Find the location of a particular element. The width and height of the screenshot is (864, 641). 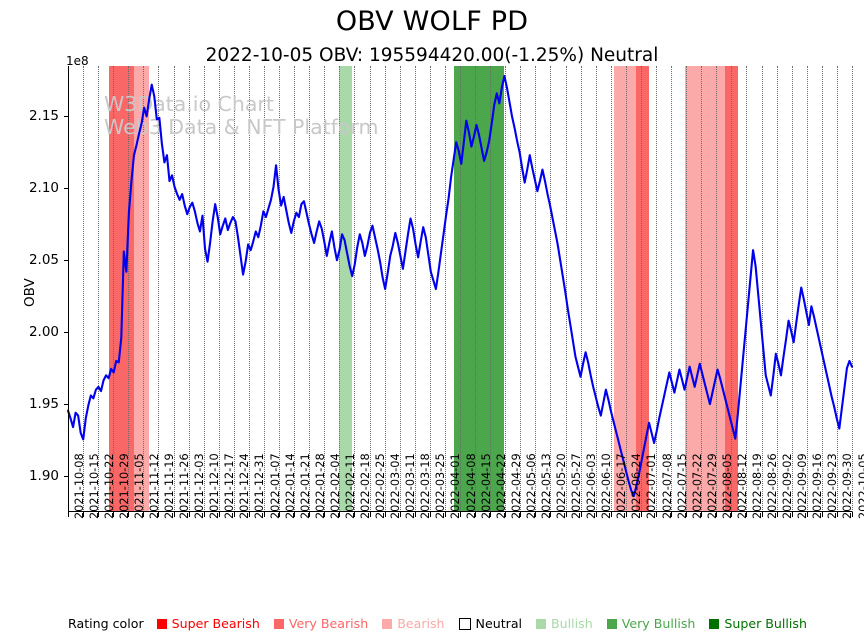

legend-item: Very Bearish is located at coordinates (320, 623).